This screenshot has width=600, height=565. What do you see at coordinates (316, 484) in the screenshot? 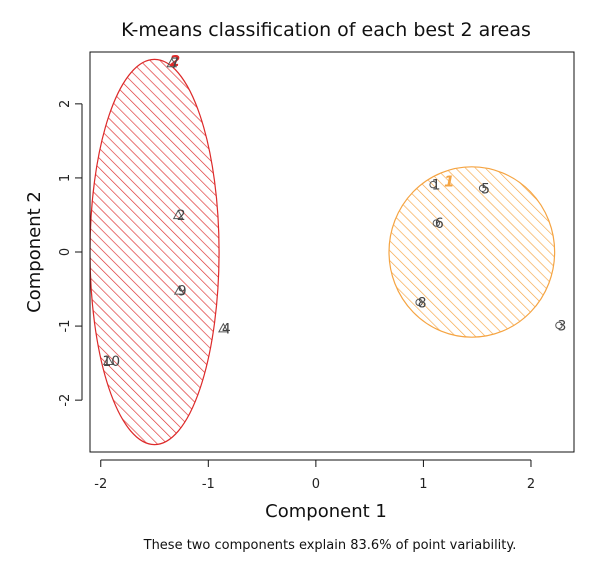
I see `x-tick-label: 0` at bounding box center [316, 484].